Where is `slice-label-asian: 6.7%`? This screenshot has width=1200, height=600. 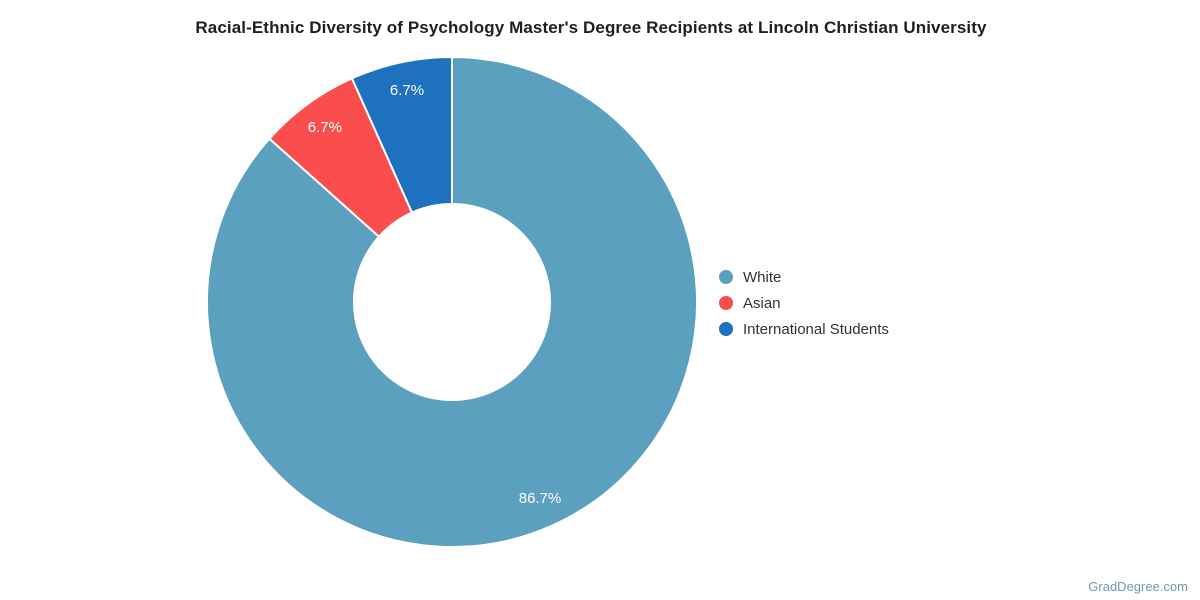
slice-label-asian: 6.7% is located at coordinates (325, 127).